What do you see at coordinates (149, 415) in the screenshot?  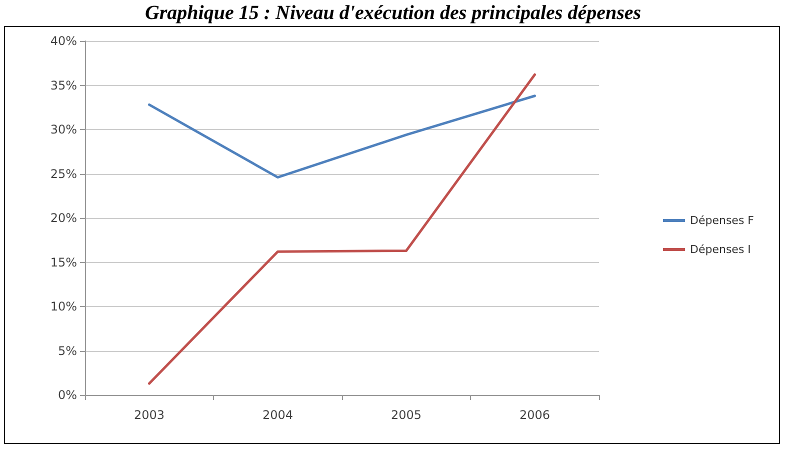 I see `x-tick-label: 2003` at bounding box center [149, 415].